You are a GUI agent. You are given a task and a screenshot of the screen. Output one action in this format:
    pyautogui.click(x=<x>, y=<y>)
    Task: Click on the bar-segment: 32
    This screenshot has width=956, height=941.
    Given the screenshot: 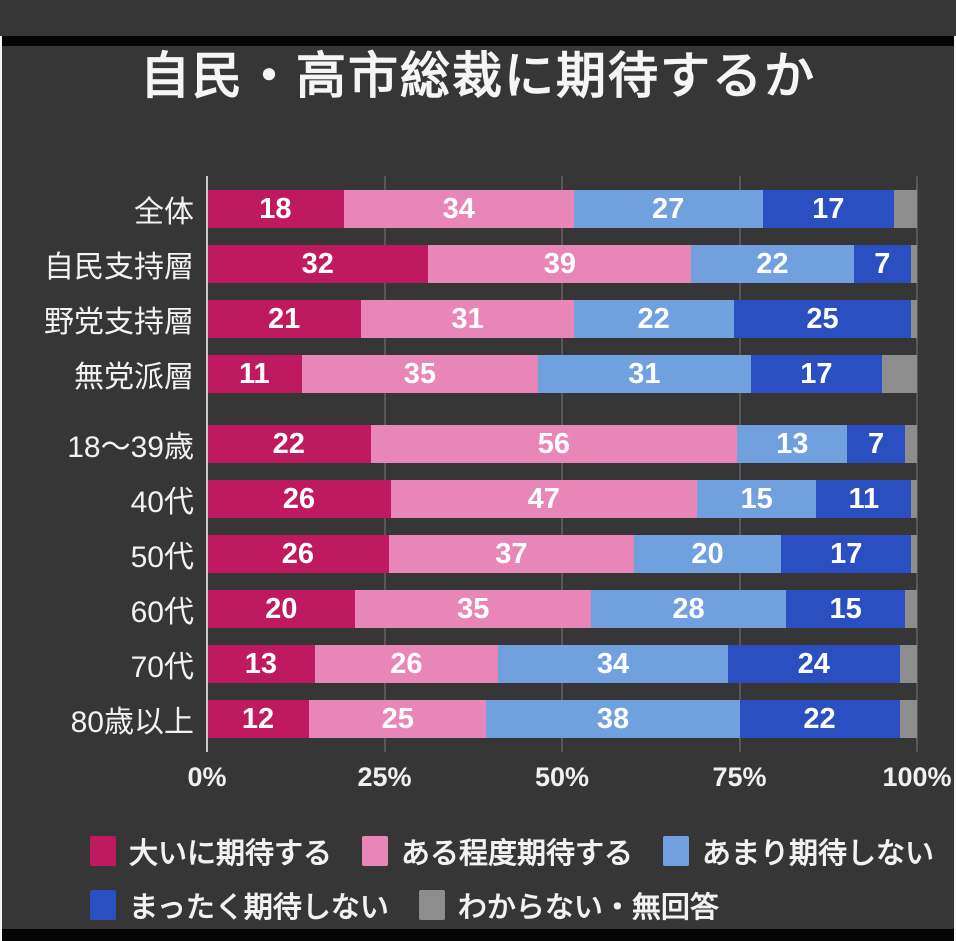 What is the action you would take?
    pyautogui.click(x=318, y=264)
    